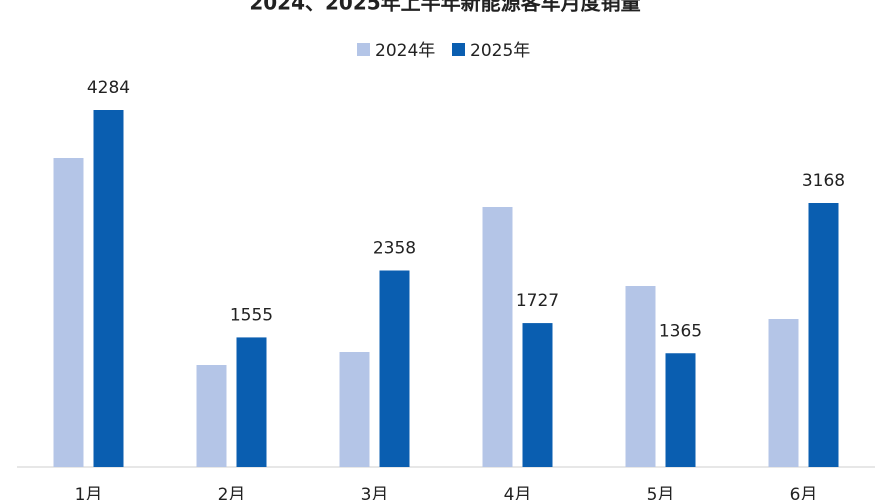  What do you see at coordinates (89, 492) in the screenshot?
I see `x-tick-label: 1月` at bounding box center [89, 492].